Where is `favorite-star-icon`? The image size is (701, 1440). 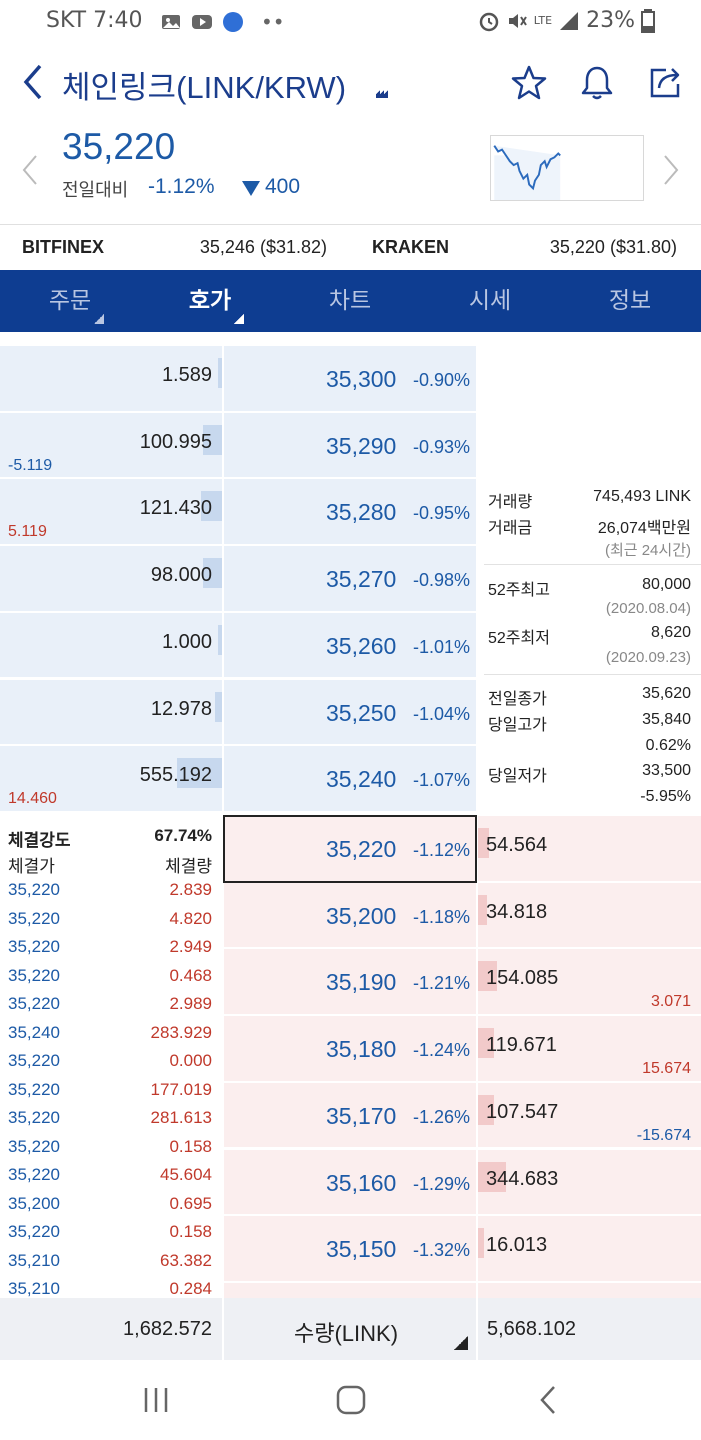
favorite-star-icon is located at coordinates (529, 83).